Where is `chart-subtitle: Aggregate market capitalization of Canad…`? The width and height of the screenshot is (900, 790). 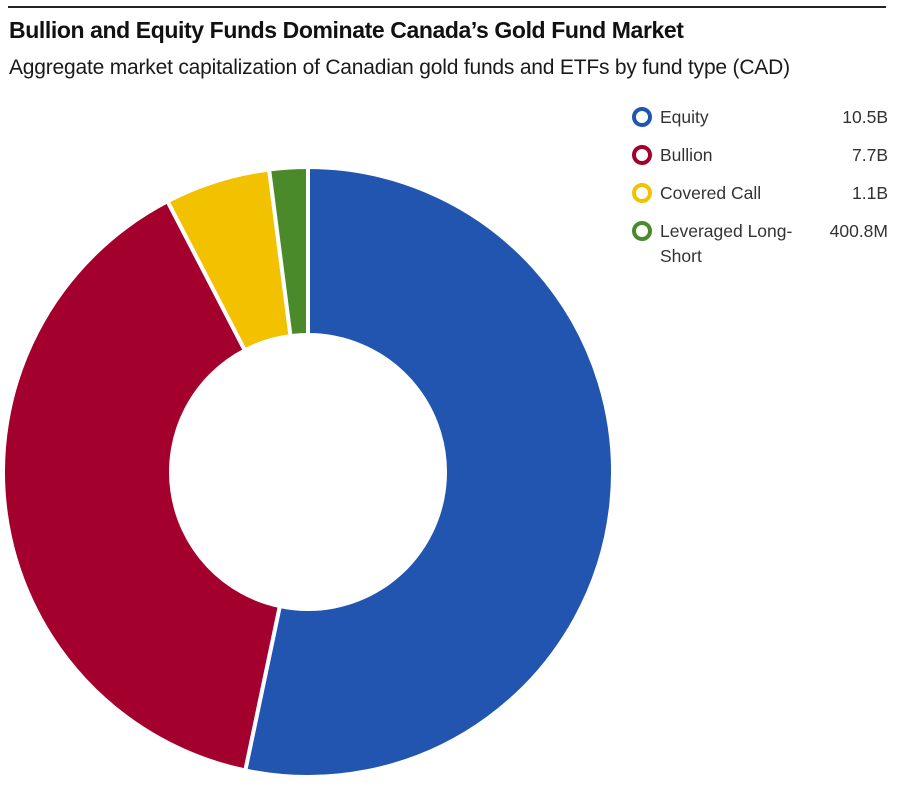 chart-subtitle: Aggregate market capitalization of Canad… is located at coordinates (399, 67).